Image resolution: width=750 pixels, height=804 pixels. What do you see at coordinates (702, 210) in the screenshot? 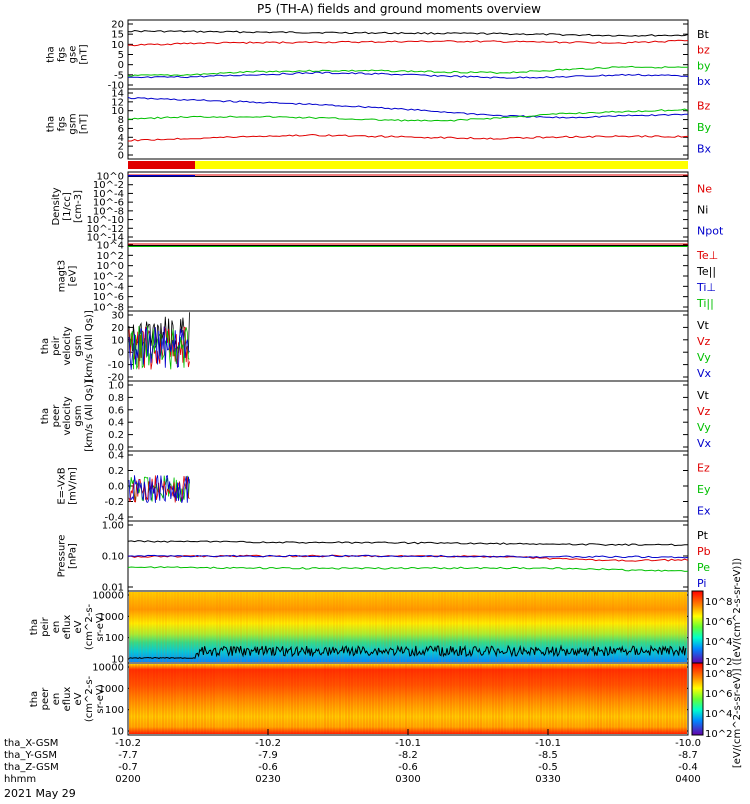
I see `legend-entry: Ni` at bounding box center [702, 210].